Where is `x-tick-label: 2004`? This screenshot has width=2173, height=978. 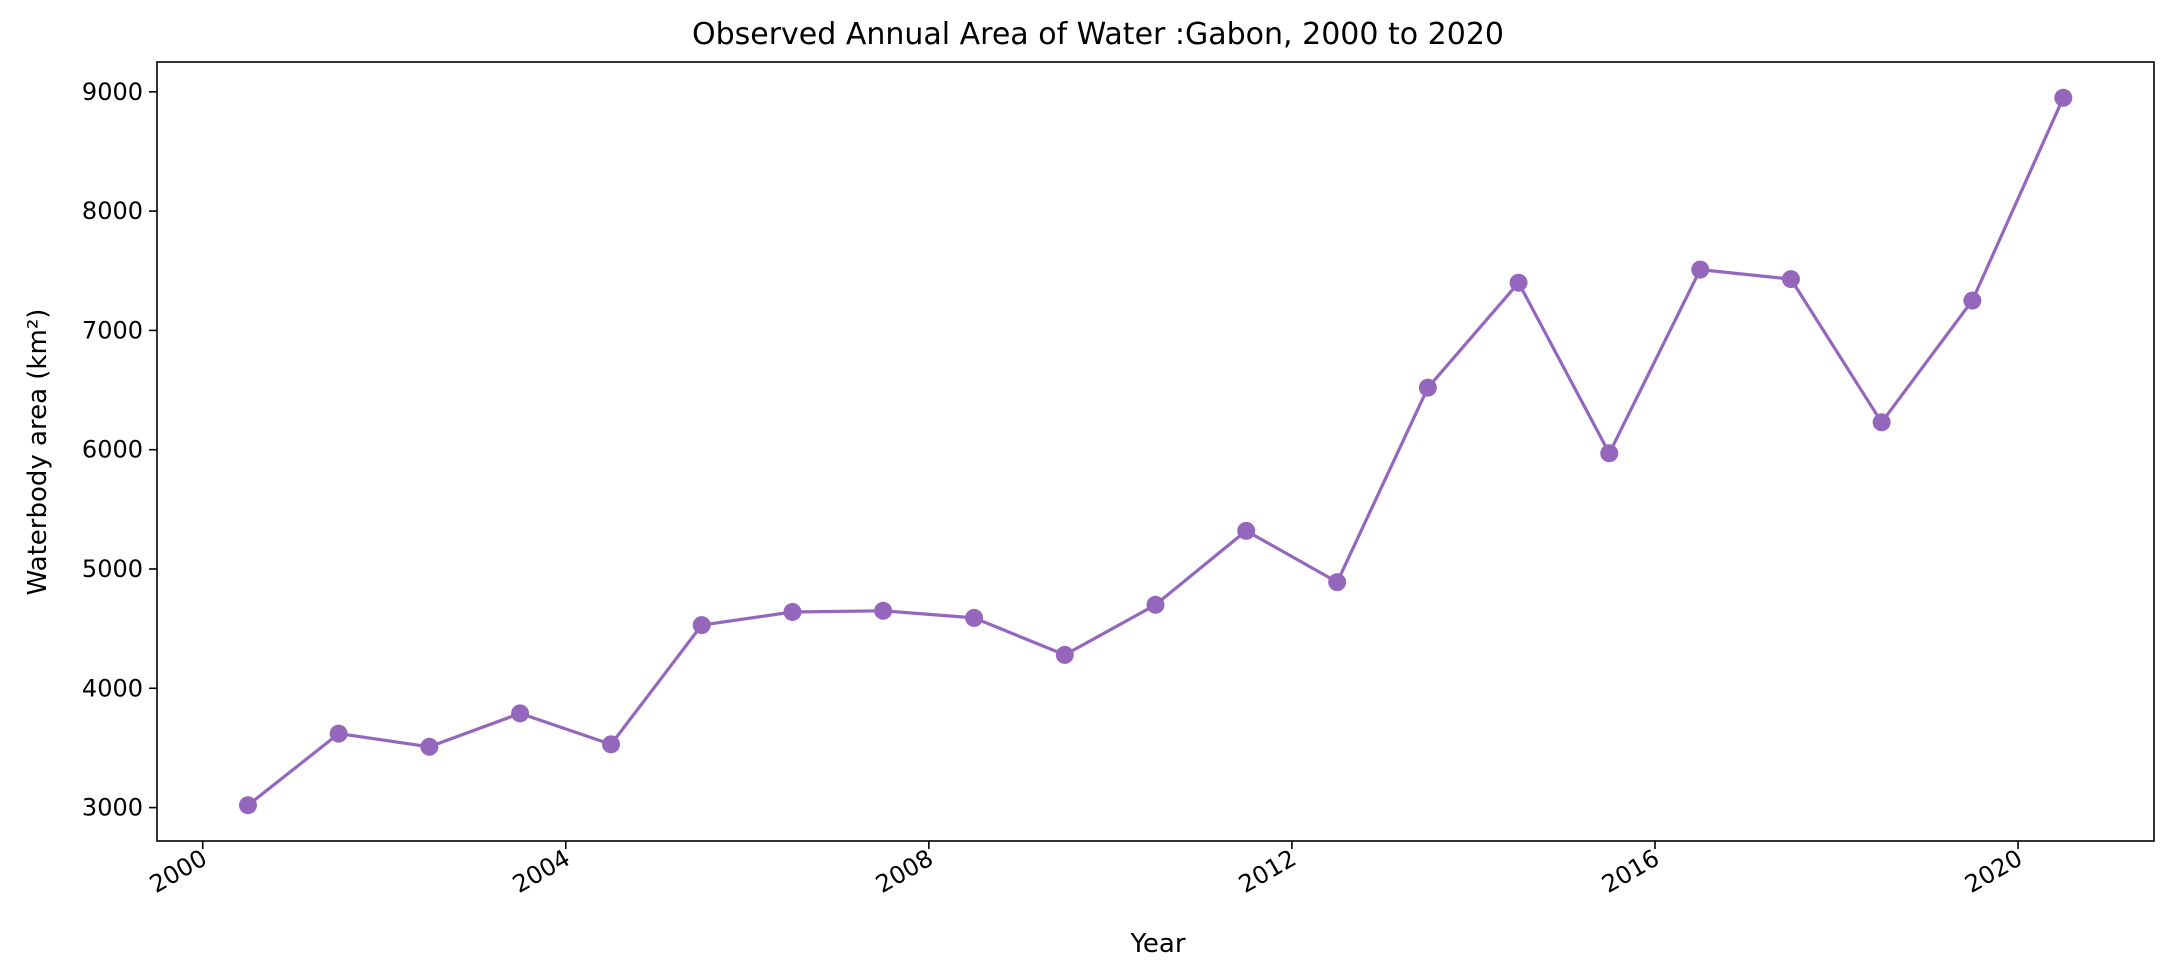 x-tick-label: 2004 is located at coordinates (541, 871).